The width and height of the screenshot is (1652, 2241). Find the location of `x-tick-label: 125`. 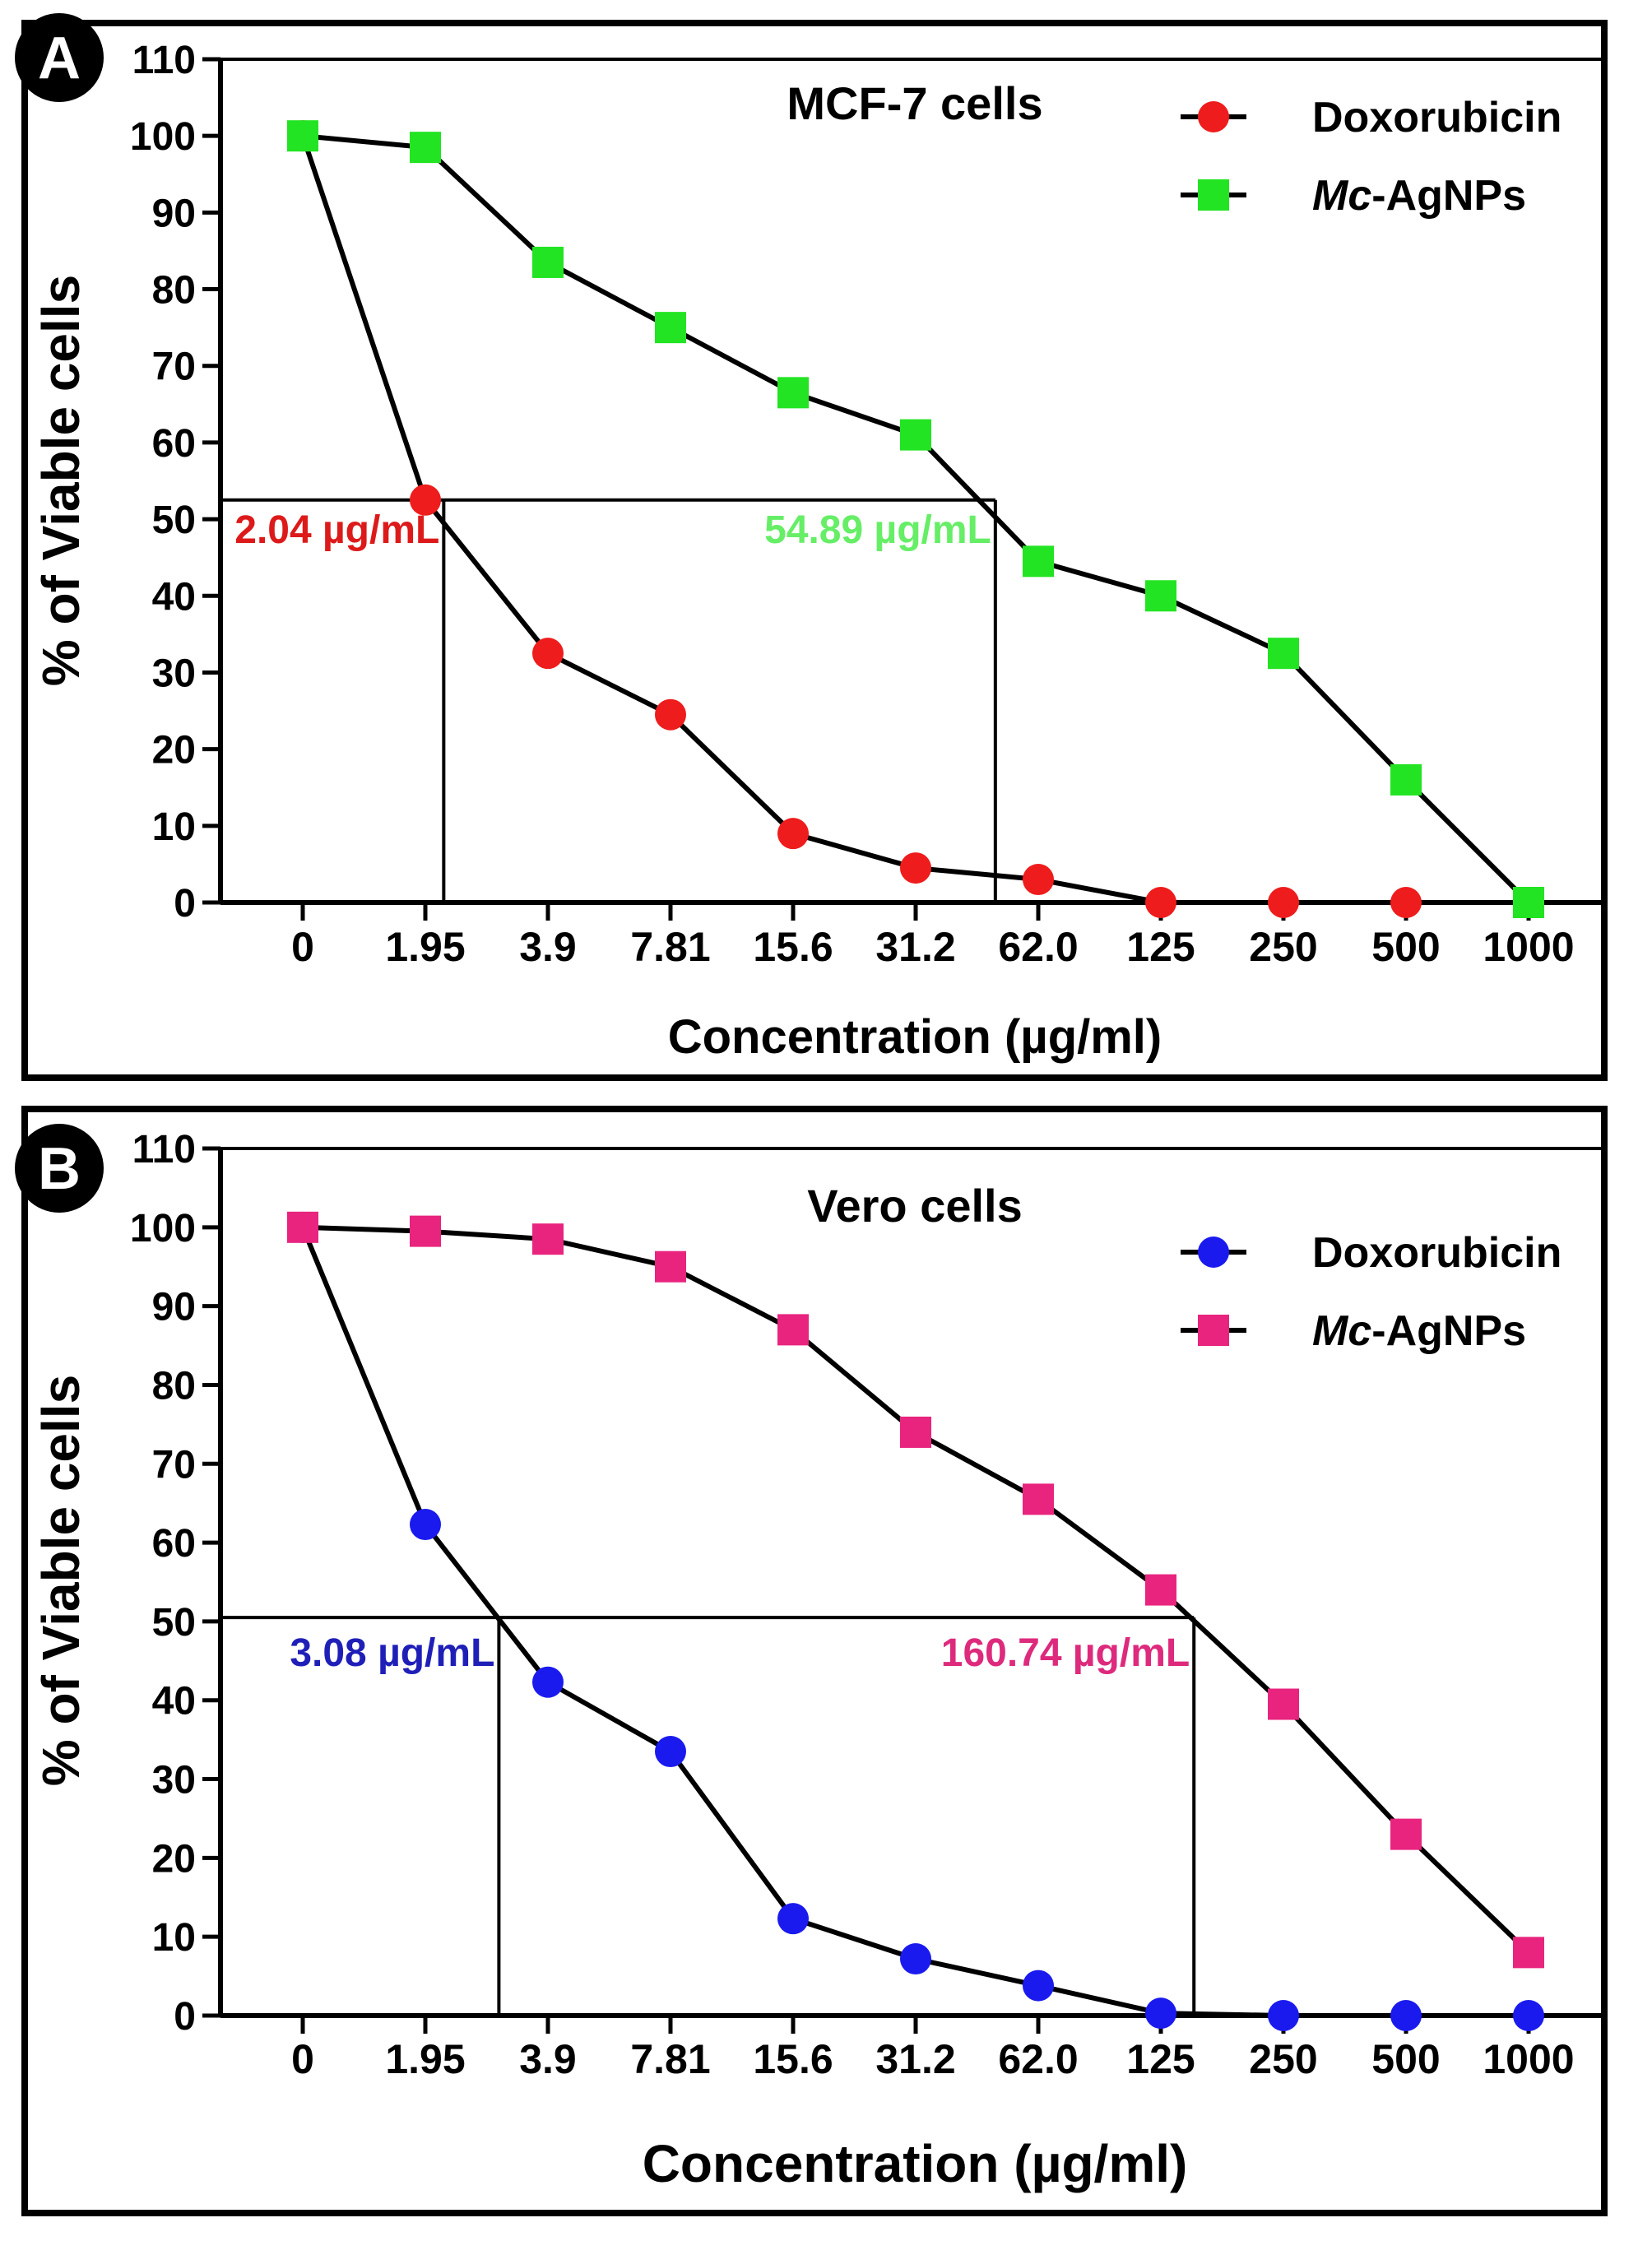

x-tick-label: 125 is located at coordinates (1160, 2059).